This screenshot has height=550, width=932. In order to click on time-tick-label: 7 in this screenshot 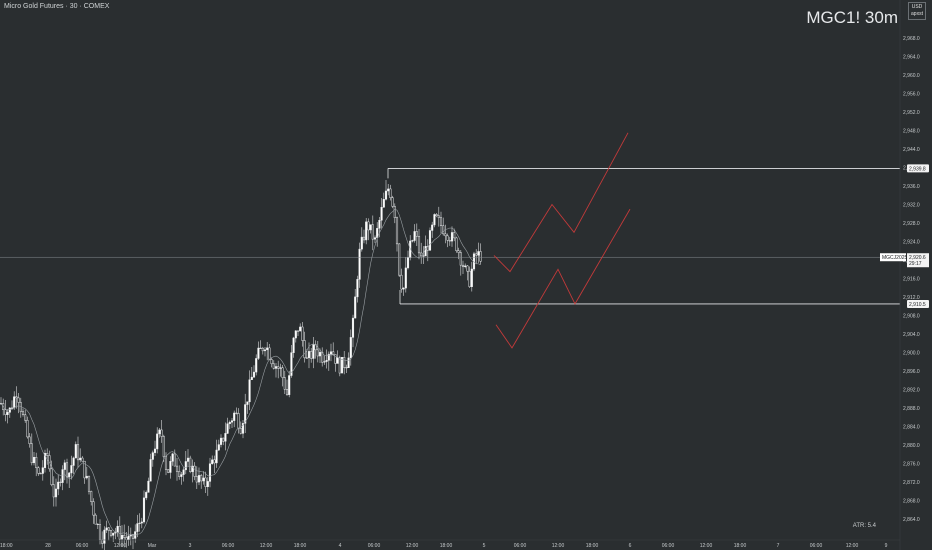, I will do `click(778, 546)`.